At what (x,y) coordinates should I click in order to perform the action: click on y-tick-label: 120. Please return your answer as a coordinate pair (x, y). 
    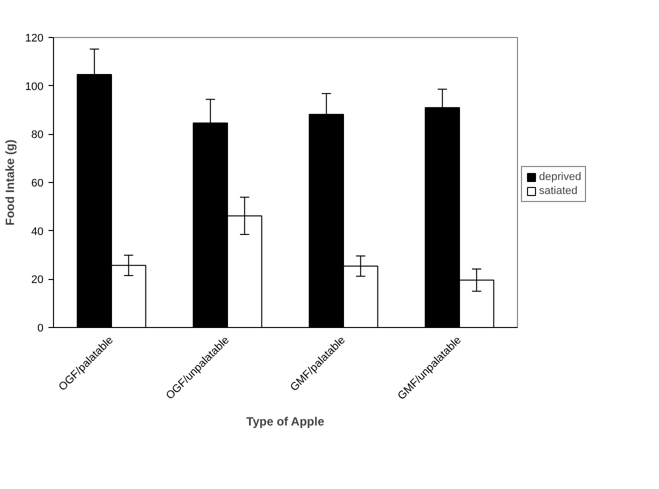
    Looking at the image, I should click on (34, 38).